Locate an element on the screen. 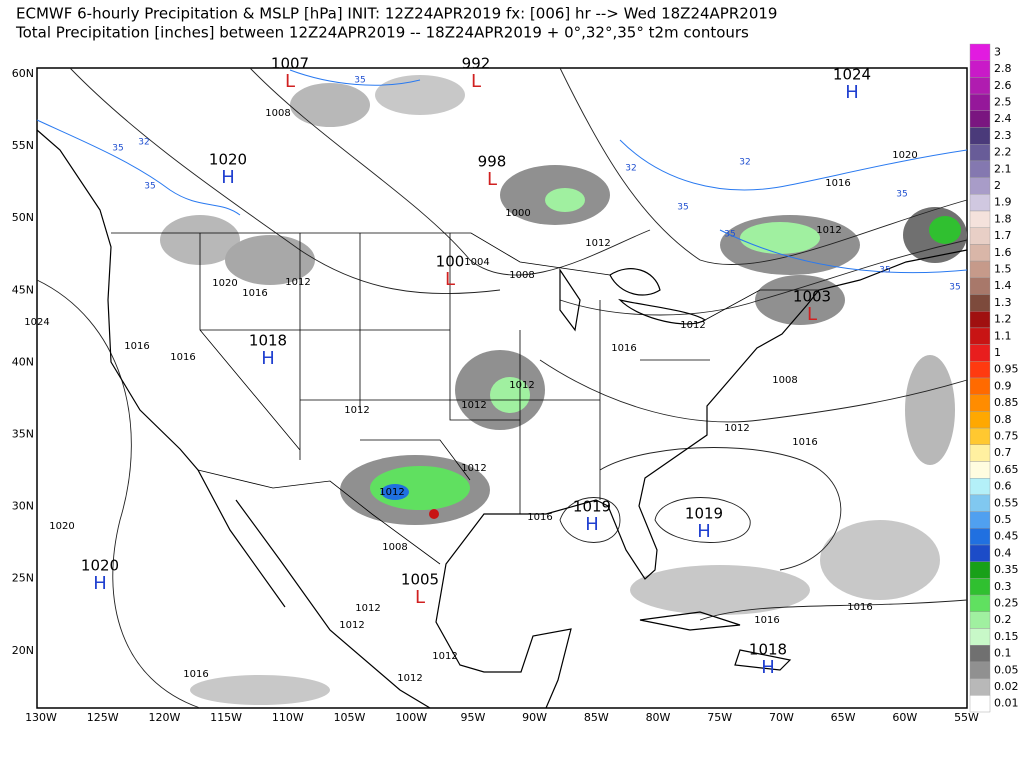 The image size is (1024, 768). colorbar-label: 2.3 is located at coordinates (1003, 135).